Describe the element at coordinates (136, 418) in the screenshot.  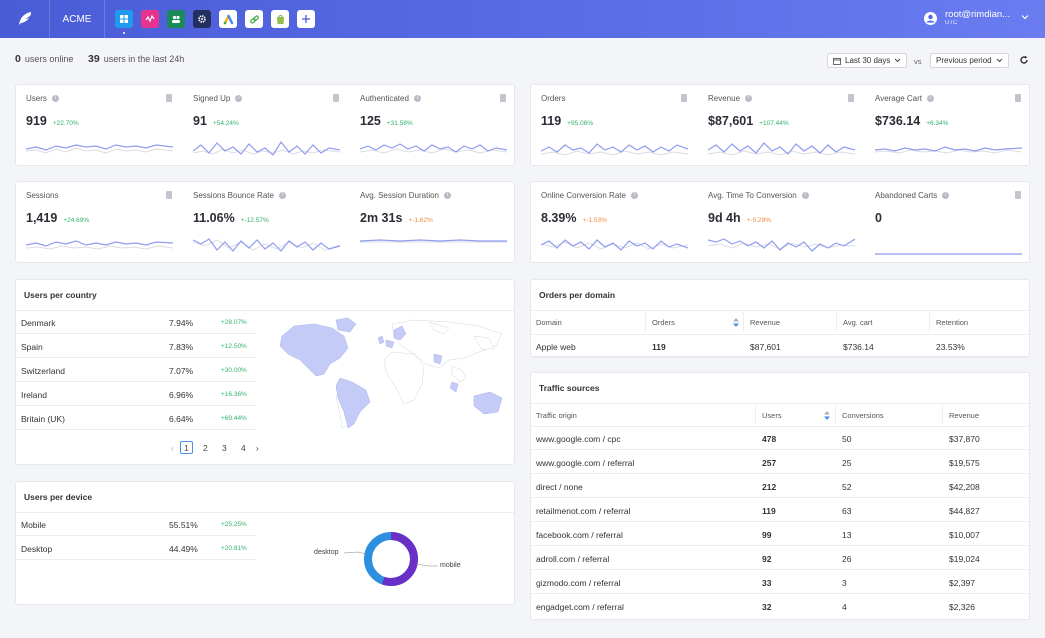
I see `country-row: Britain (UK) 6.64% +69.44%` at that location.